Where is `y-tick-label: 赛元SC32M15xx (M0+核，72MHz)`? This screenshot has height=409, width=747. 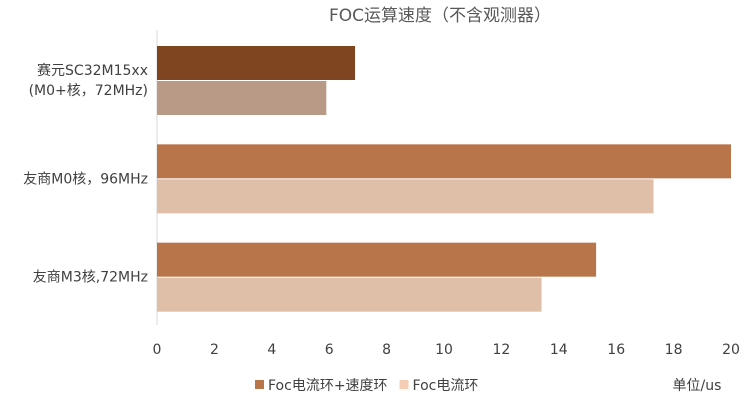 y-tick-label: 赛元SC32M15xx (M0+核，72MHz) is located at coordinates (88, 81).